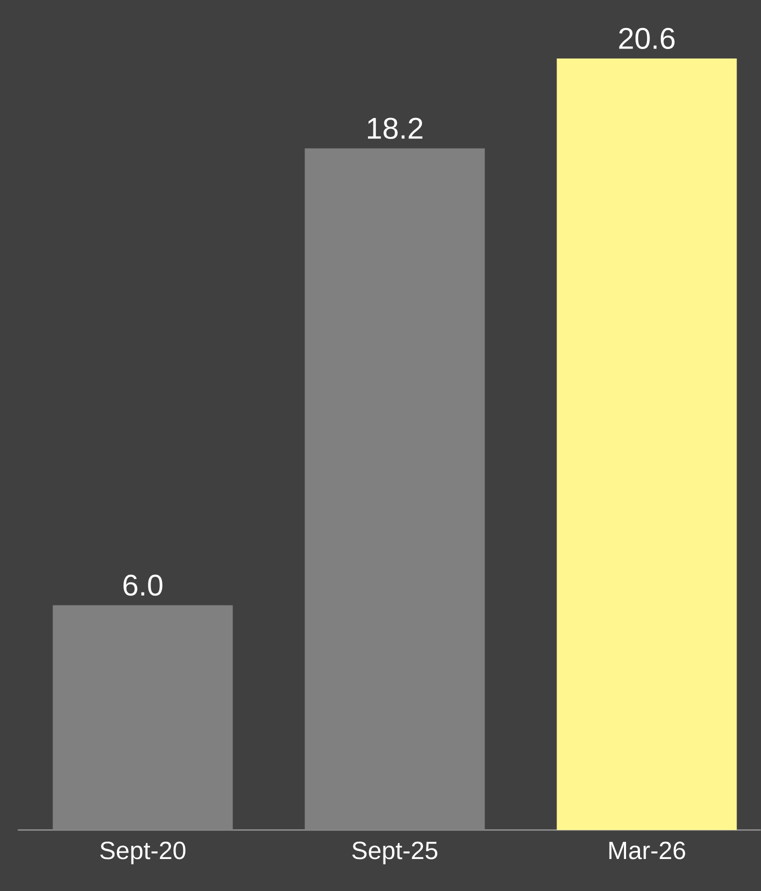  What do you see at coordinates (647, 851) in the screenshot?
I see `x-tick-label: Mar-26` at bounding box center [647, 851].